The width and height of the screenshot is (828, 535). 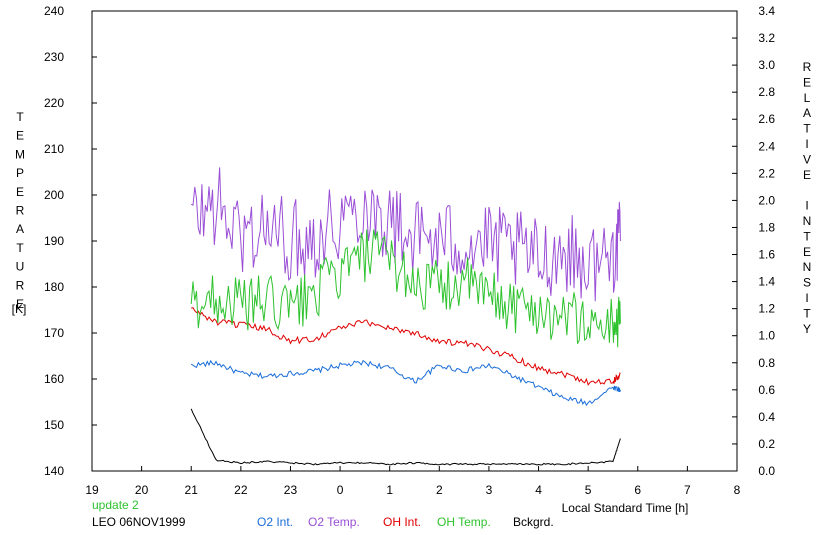 What do you see at coordinates (766, 471) in the screenshot?
I see `right-tick-label: 0.0` at bounding box center [766, 471].